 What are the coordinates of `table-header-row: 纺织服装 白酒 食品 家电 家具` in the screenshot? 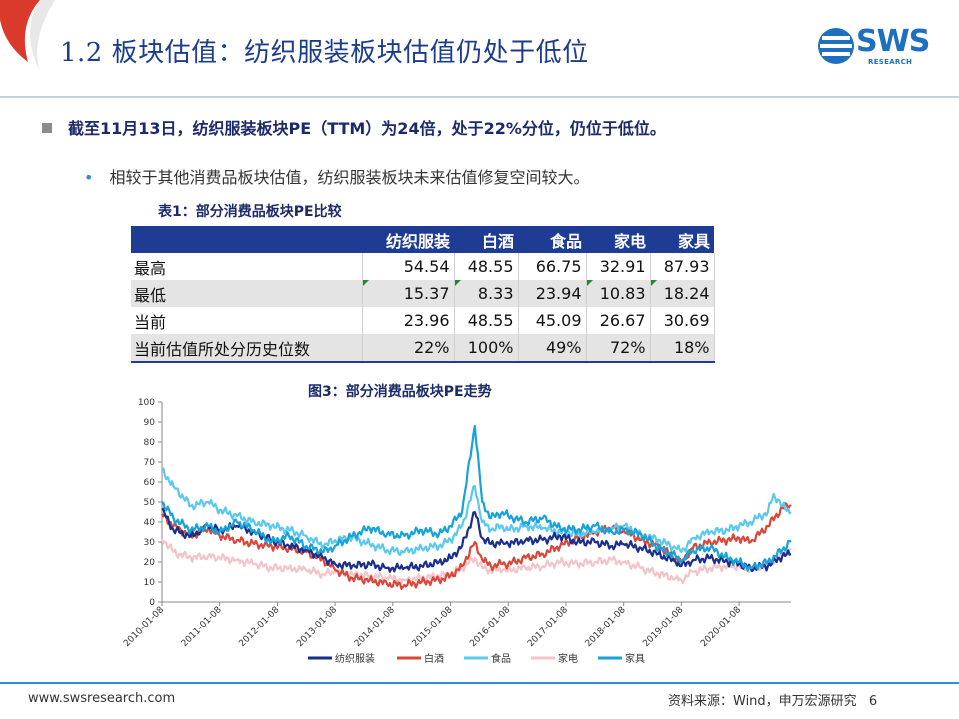 It's located at (422, 239).